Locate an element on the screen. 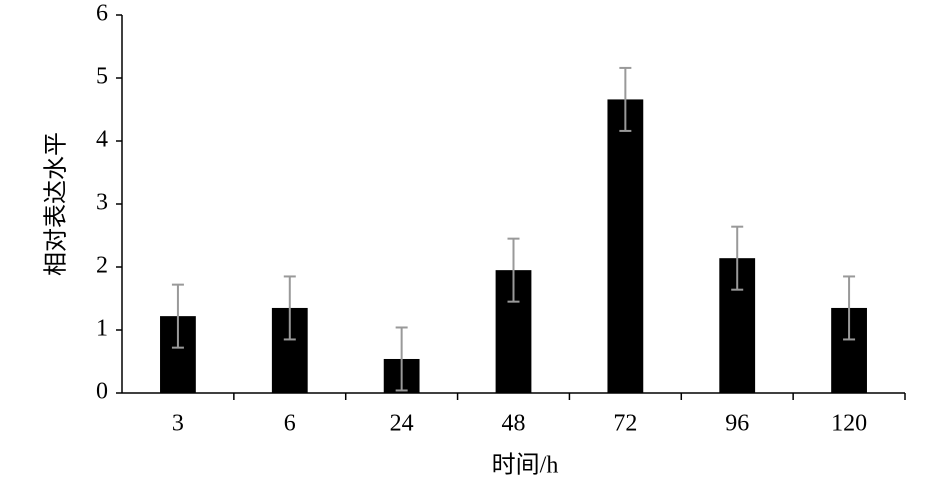 This screenshot has height=489, width=945. x-tick-label: 48 is located at coordinates (514, 424).